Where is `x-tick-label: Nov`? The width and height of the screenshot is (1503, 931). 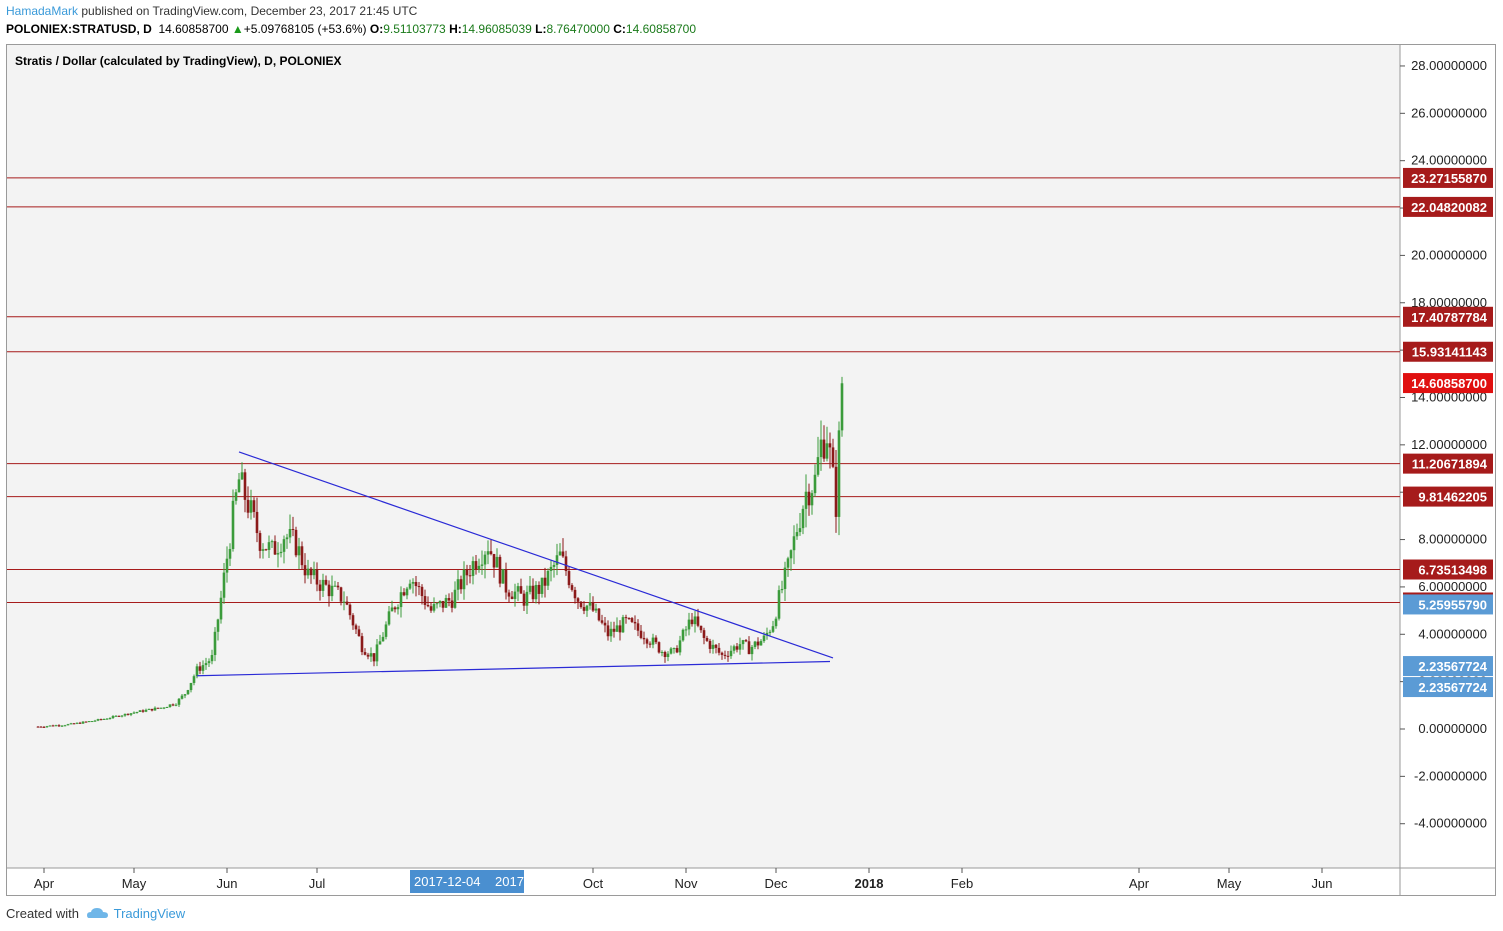 x-tick-label: Nov is located at coordinates (686, 883).